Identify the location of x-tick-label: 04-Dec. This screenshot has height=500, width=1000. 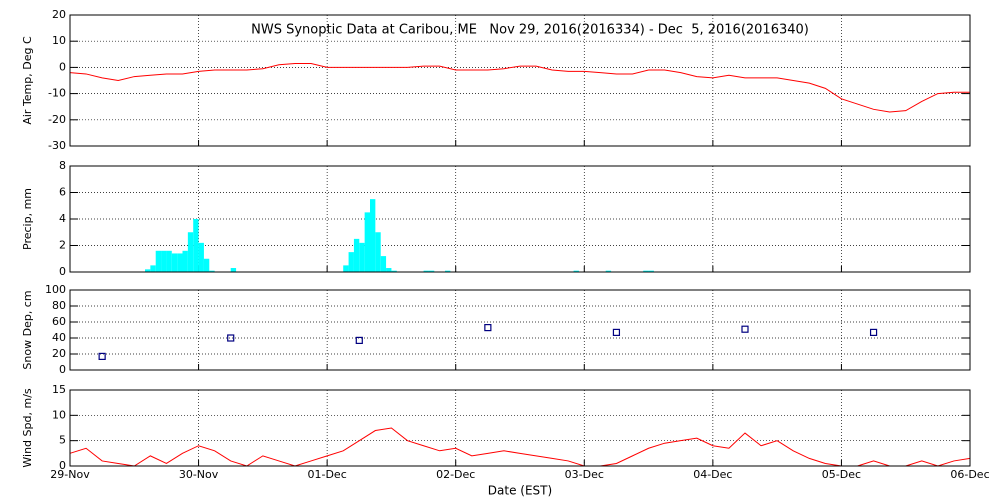
(712, 474).